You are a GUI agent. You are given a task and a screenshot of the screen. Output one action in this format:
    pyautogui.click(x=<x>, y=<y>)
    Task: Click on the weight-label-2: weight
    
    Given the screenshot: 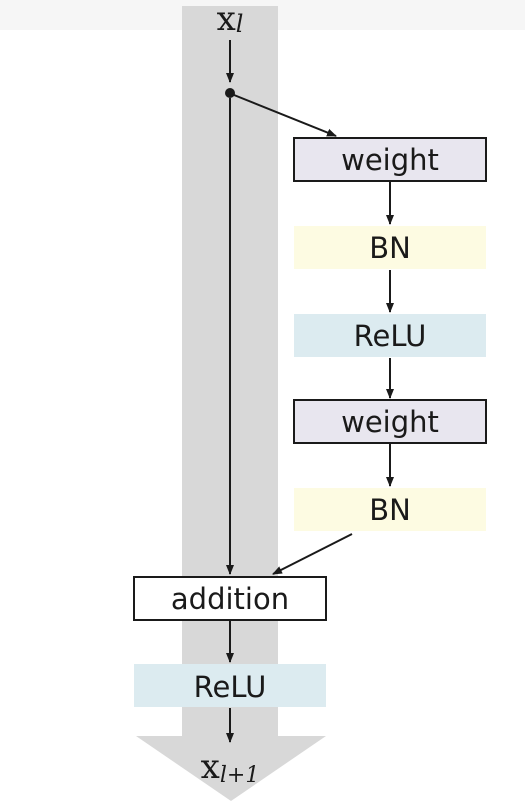 What is the action you would take?
    pyautogui.click(x=390, y=422)
    